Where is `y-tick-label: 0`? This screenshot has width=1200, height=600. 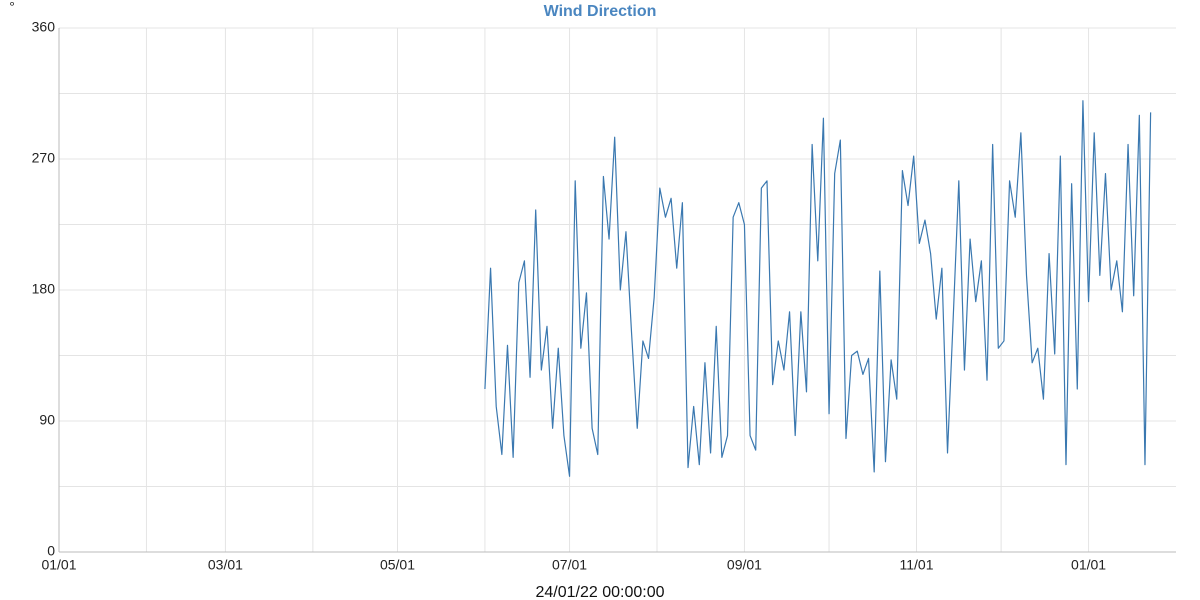 y-tick-label: 0 is located at coordinates (51, 551).